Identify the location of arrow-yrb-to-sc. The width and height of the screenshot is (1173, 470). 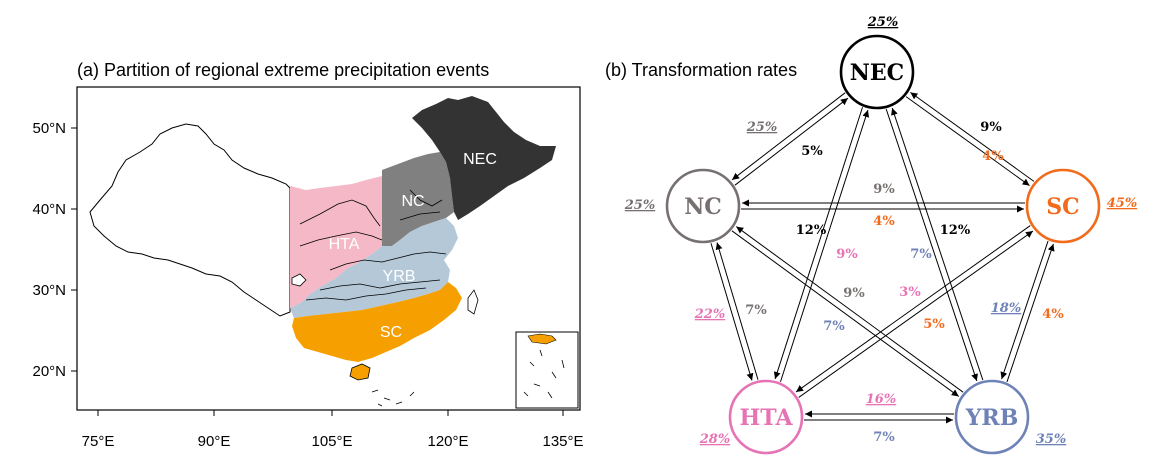
(1030, 313).